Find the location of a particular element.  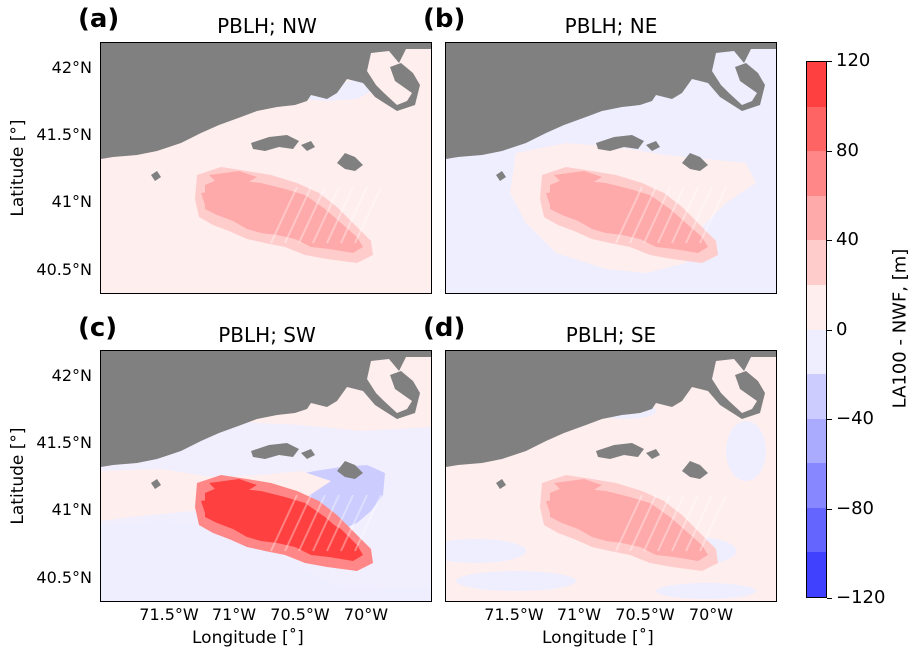

map-svg-c is located at coordinates (266, 476).